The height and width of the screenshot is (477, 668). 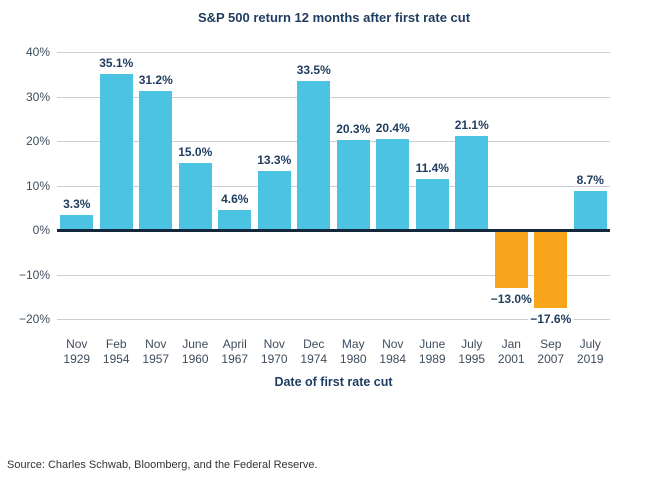 What do you see at coordinates (77, 351) in the screenshot?
I see `x-tick-label: Nov 1929` at bounding box center [77, 351].